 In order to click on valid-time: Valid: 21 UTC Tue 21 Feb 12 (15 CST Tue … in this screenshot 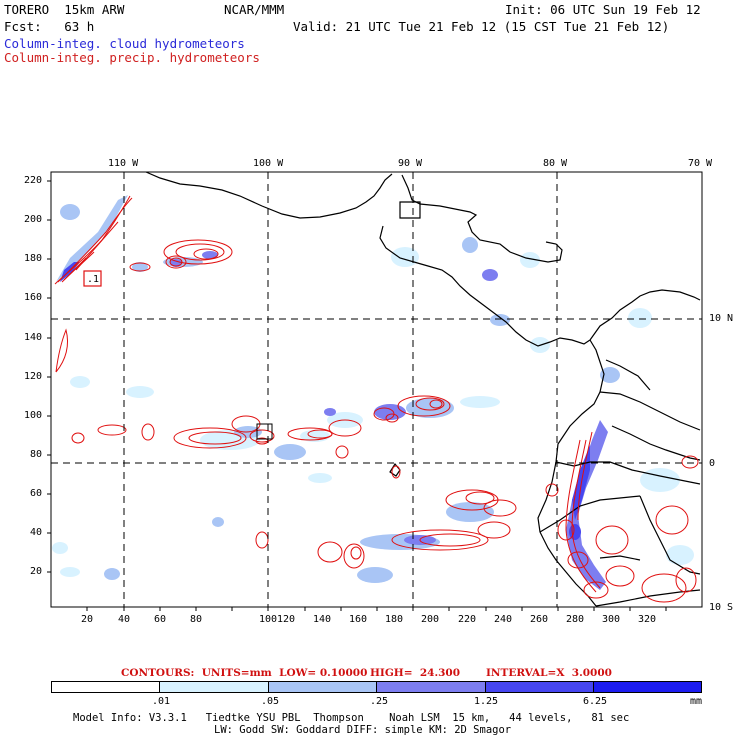, I will do `click(481, 26)`.